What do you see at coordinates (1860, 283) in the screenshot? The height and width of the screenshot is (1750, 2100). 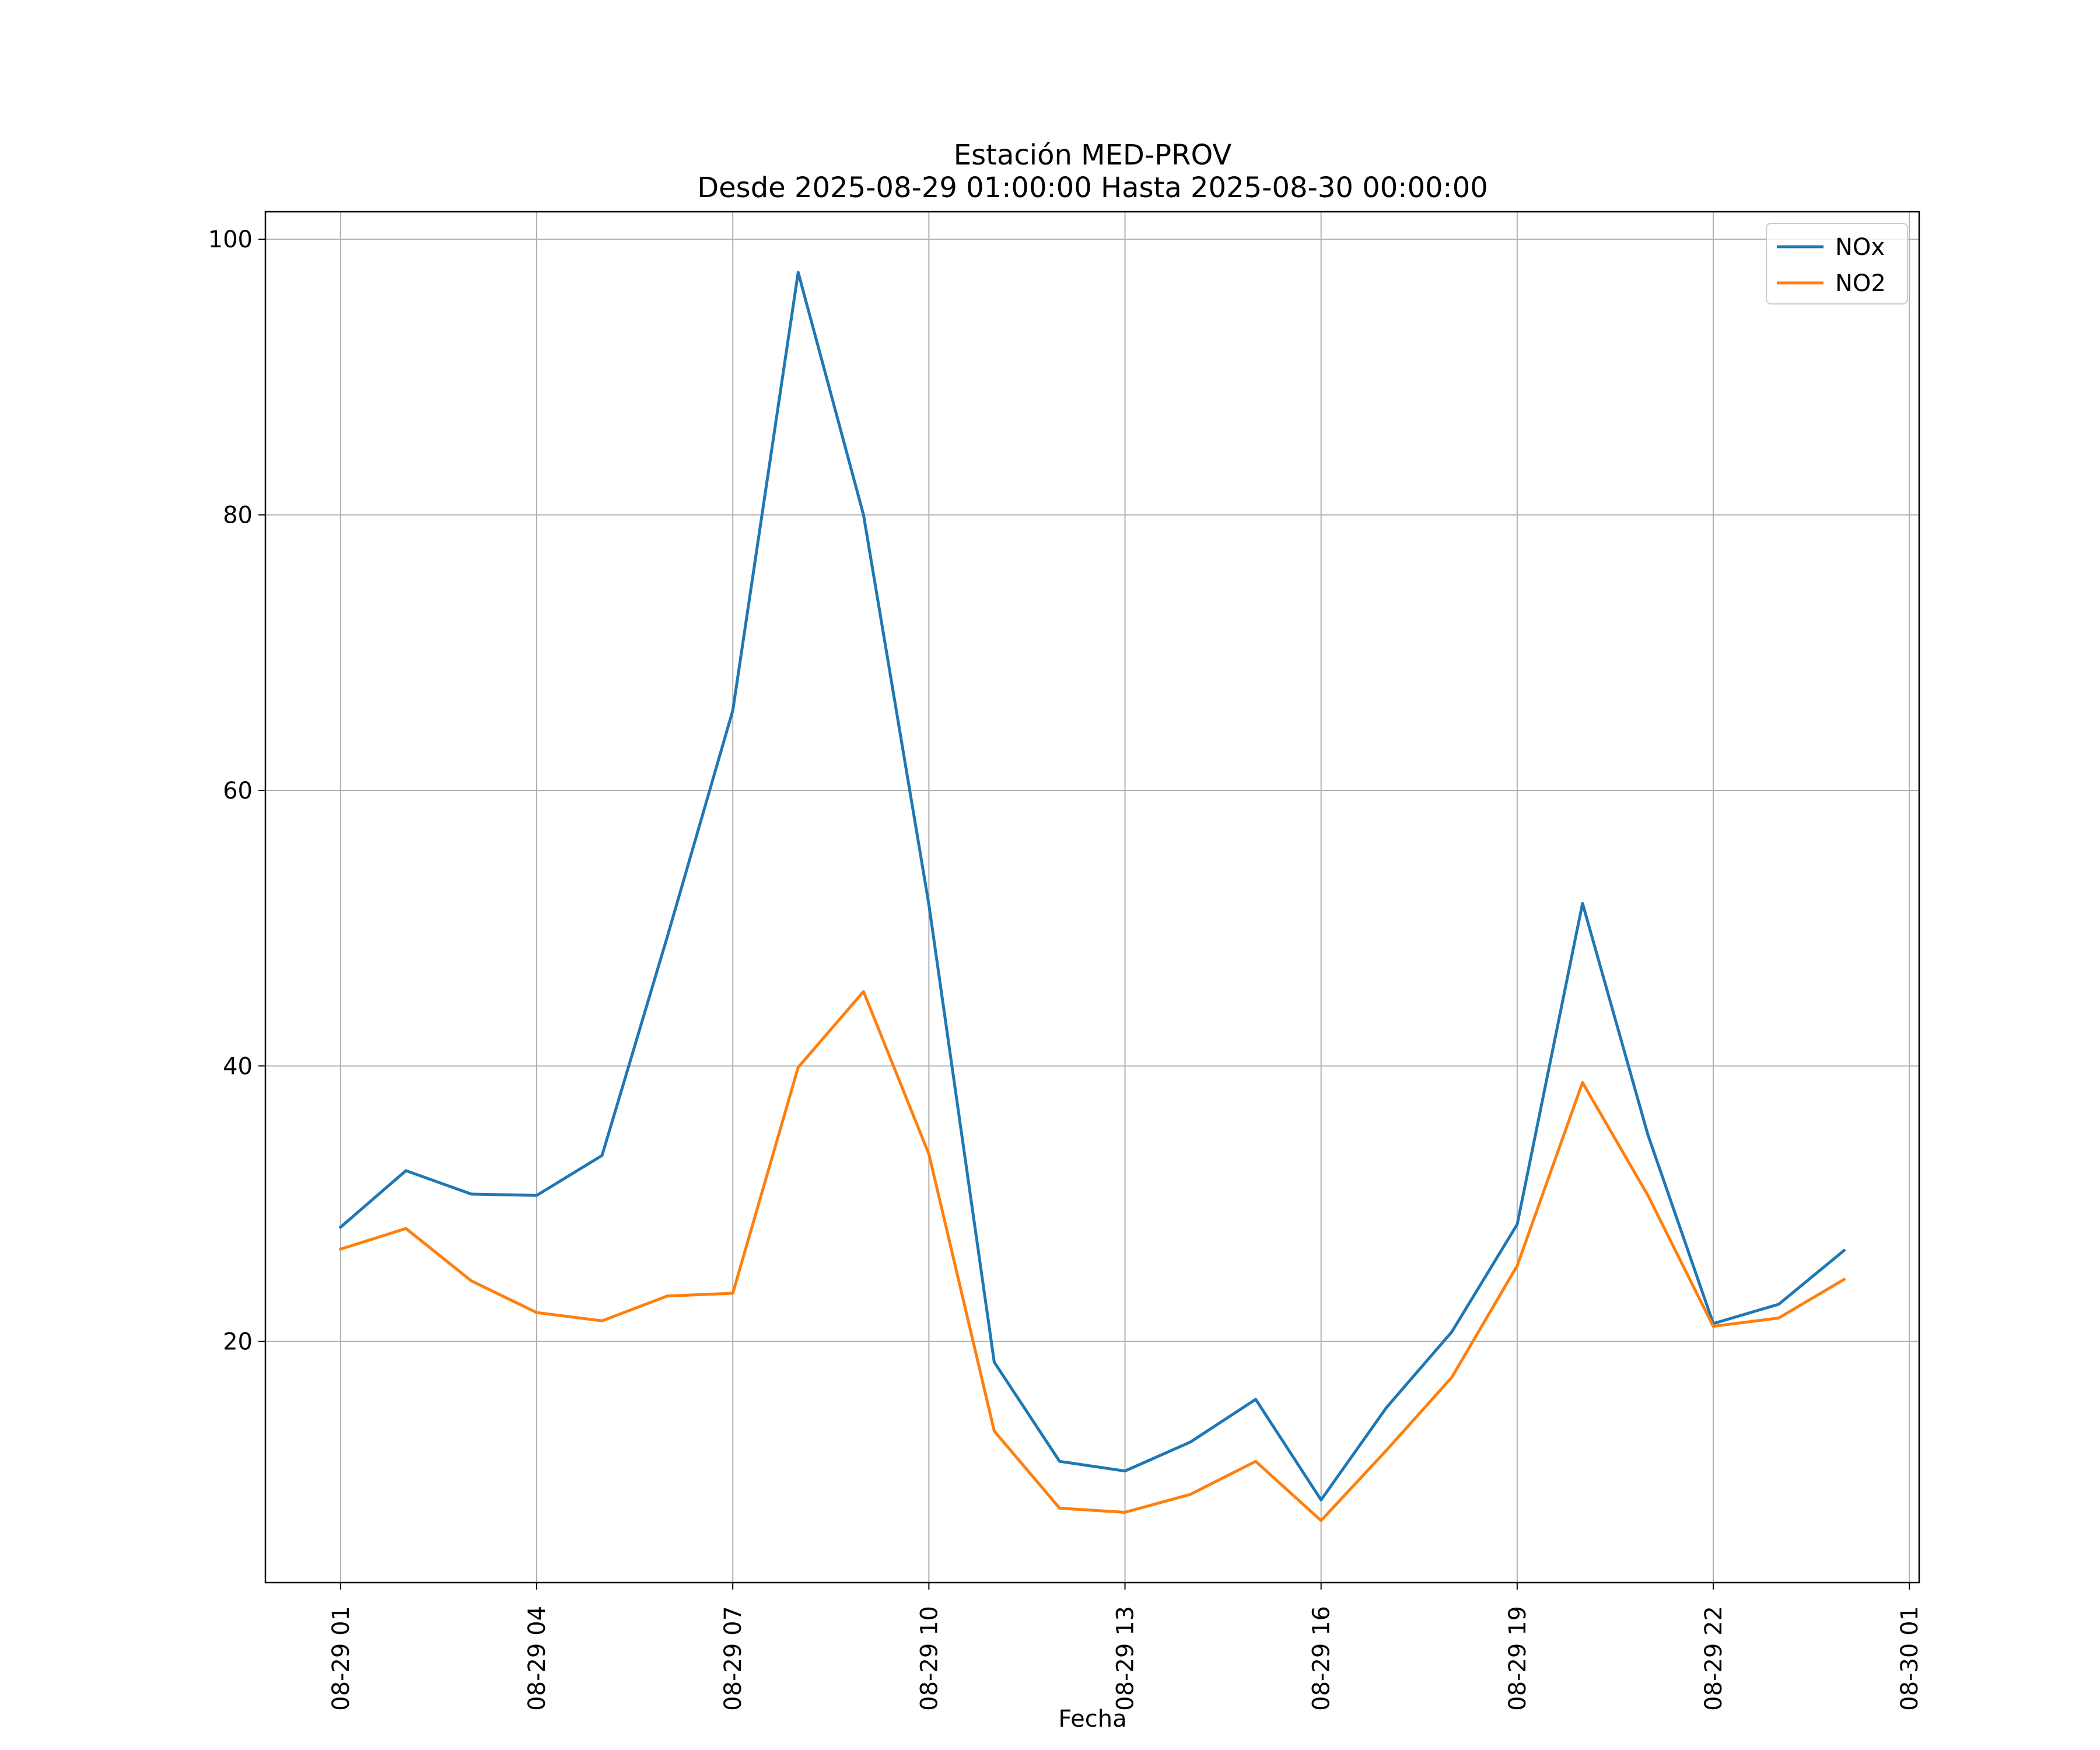 I see `legend-label-no2: NO2` at bounding box center [1860, 283].